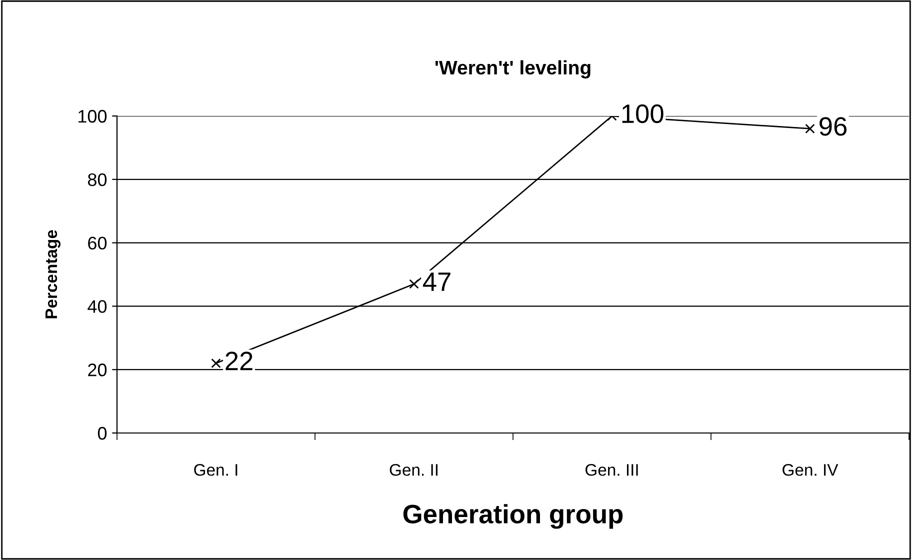  I want to click on y-axis-title: Percentage, so click(52, 274).